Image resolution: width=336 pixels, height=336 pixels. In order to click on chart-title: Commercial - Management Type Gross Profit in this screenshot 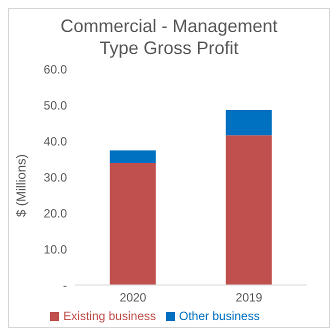, I will do `click(169, 37)`.